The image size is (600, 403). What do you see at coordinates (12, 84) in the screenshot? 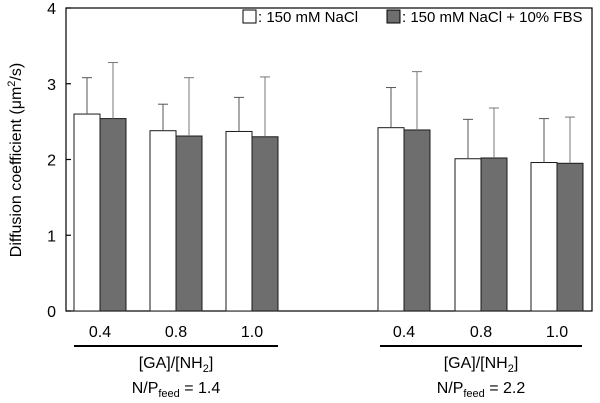
I see `y-axis-title-sup: 2` at bounding box center [12, 84].